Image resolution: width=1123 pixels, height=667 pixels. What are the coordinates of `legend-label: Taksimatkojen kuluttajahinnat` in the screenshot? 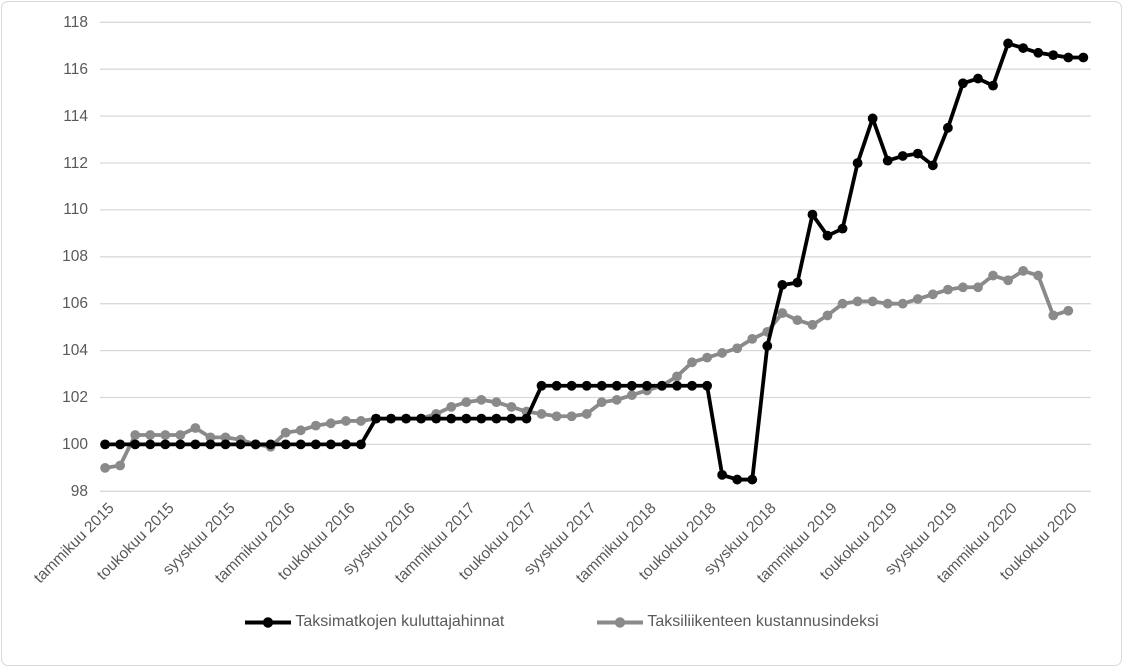 It's located at (400, 621).